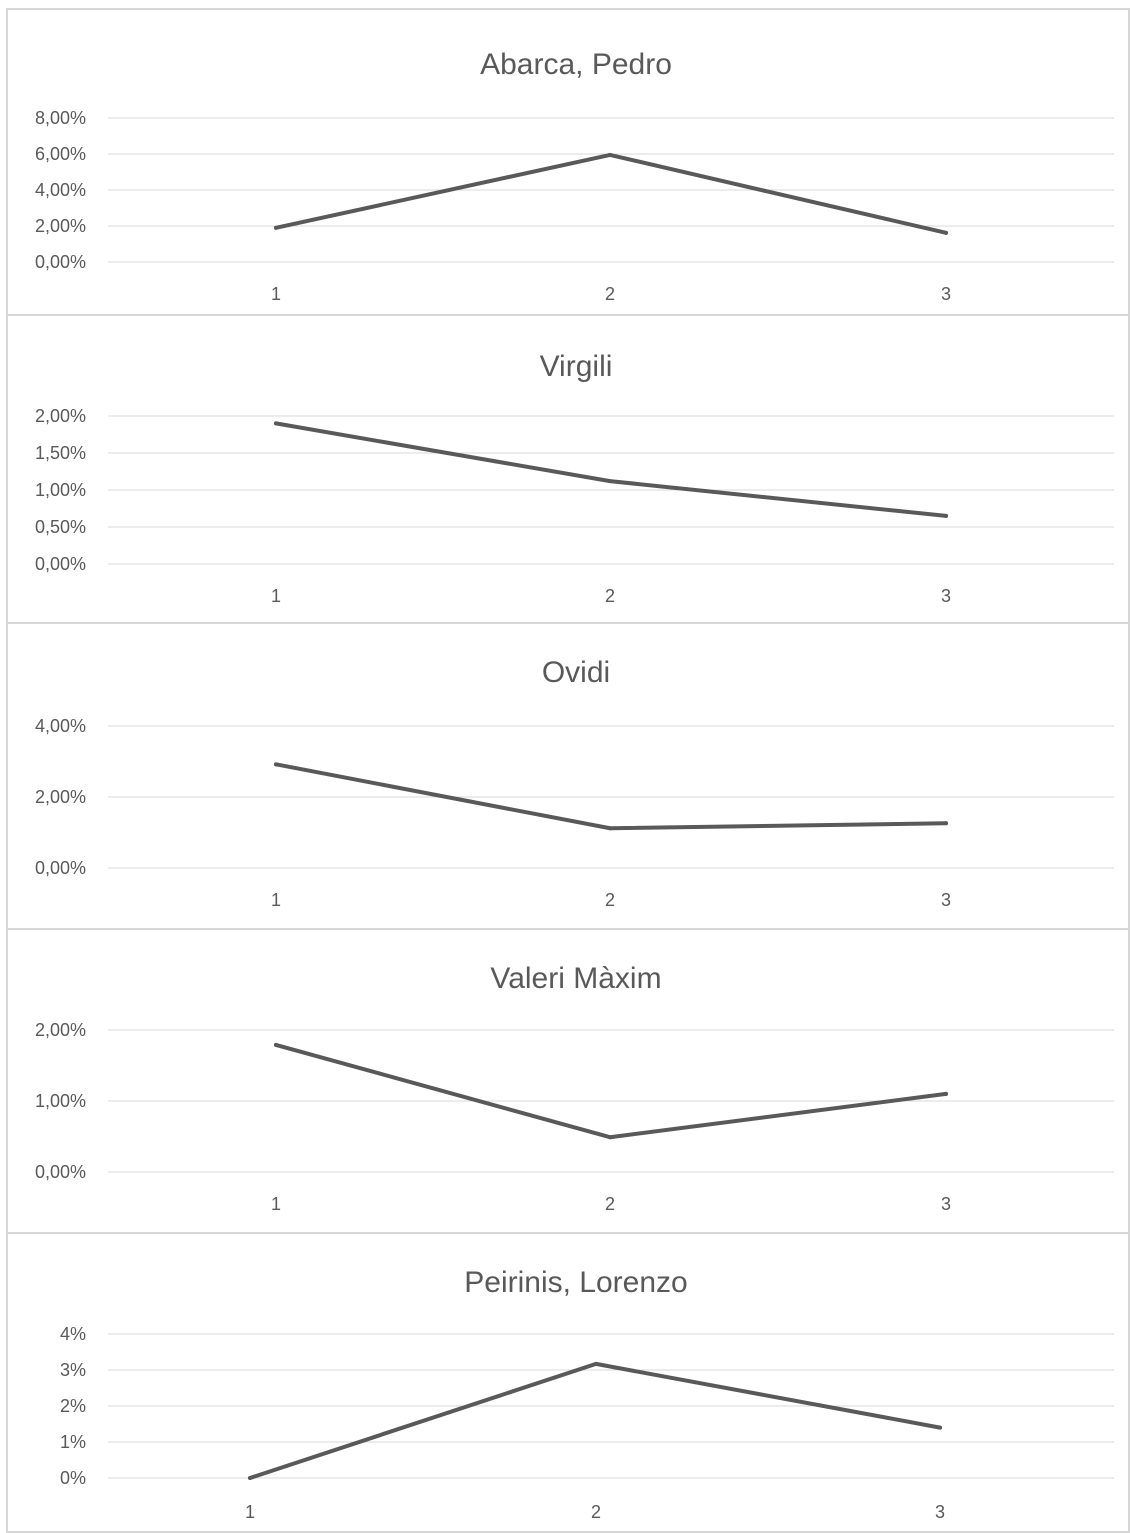  Describe the element at coordinates (73, 1478) in the screenshot. I see `y-tick-label: 0%` at that location.